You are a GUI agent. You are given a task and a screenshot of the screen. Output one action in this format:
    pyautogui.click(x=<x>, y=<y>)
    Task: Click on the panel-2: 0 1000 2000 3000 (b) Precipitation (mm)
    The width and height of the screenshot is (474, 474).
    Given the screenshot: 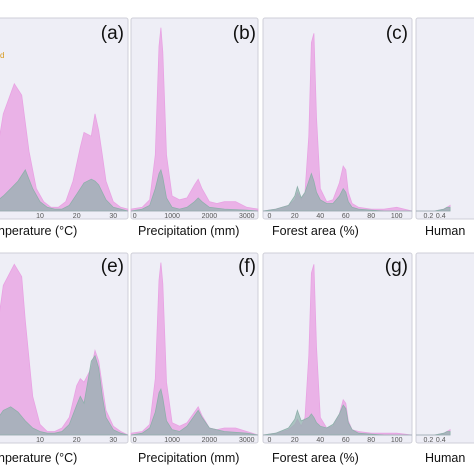 What is the action you would take?
    pyautogui.click(x=194, y=127)
    